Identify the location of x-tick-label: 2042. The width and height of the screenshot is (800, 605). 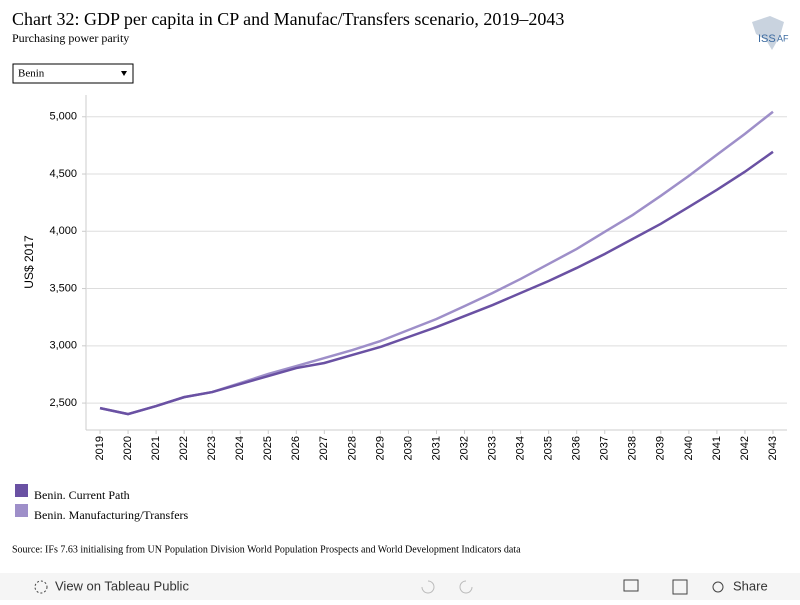
(745, 448).